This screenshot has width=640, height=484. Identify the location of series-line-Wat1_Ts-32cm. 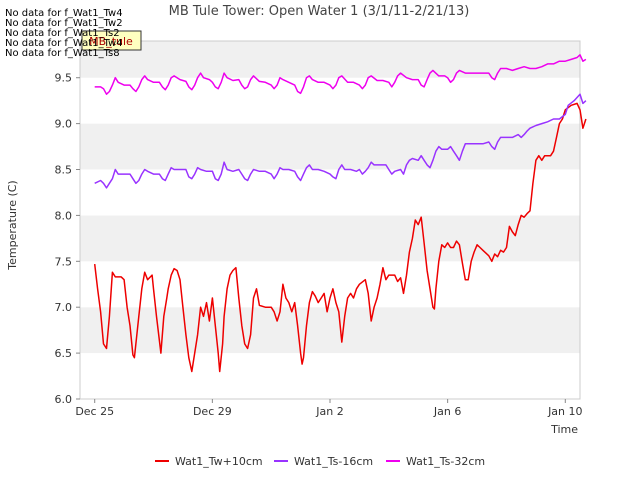
(340, 74).